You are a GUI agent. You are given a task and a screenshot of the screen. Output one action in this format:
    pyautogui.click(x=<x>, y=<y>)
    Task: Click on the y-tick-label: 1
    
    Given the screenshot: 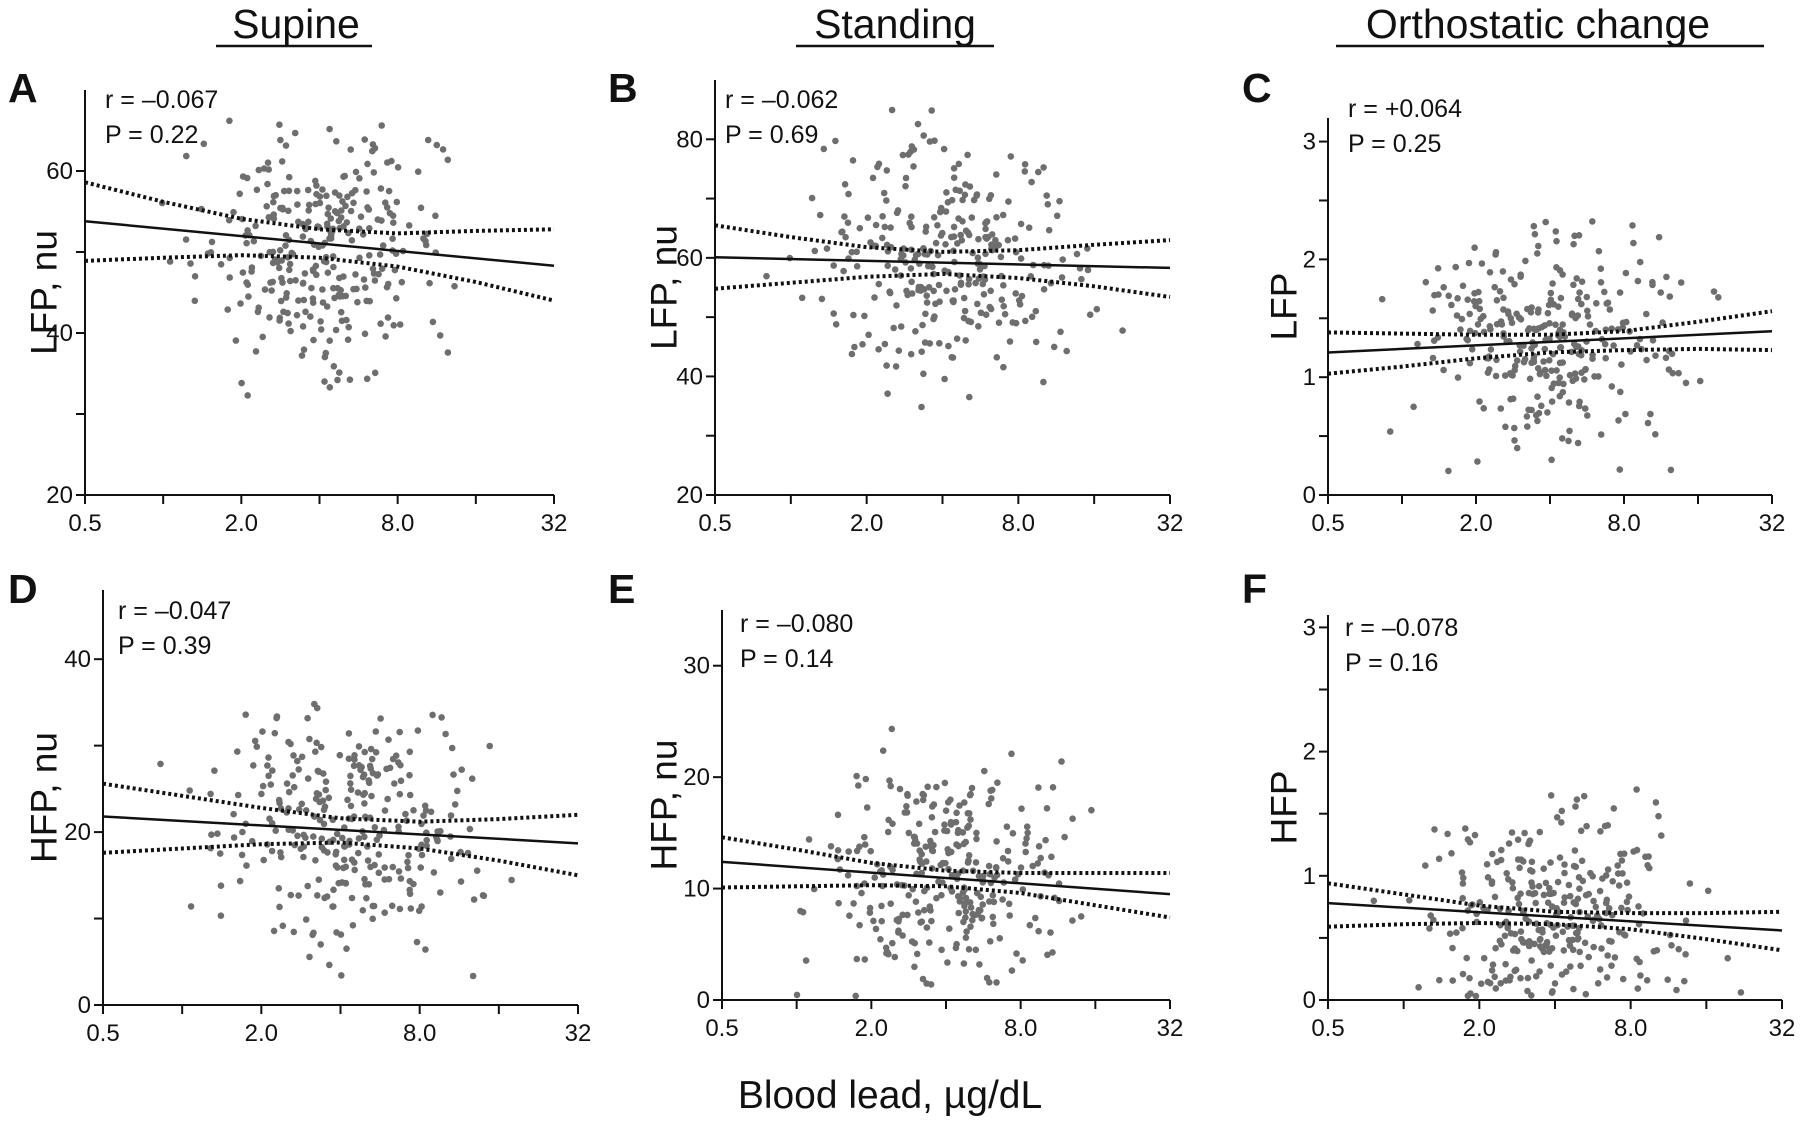 What is the action you would take?
    pyautogui.click(x=1309, y=377)
    